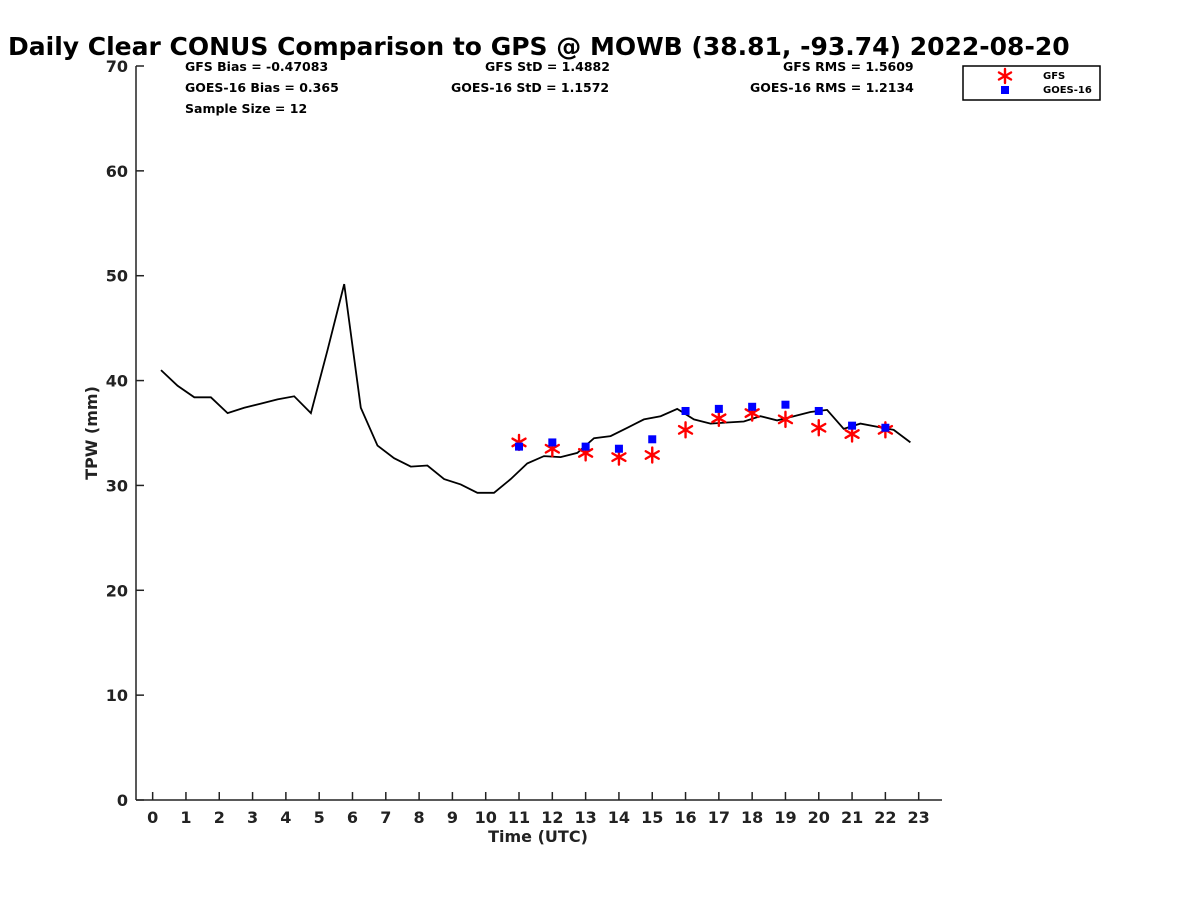 This screenshot has height=900, width=1200. I want to click on x-tick-label: 14, so click(619, 817).